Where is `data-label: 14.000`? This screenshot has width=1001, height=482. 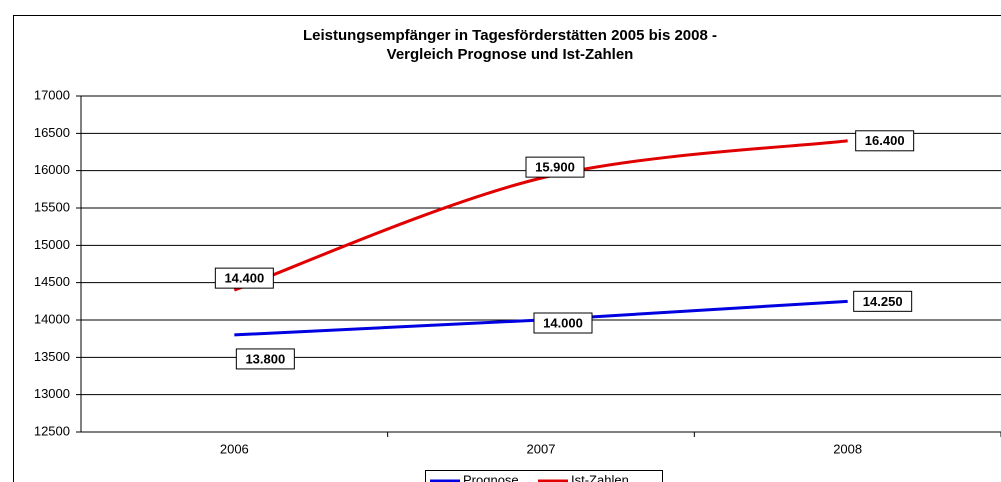
data-label: 14.000 is located at coordinates (563, 322).